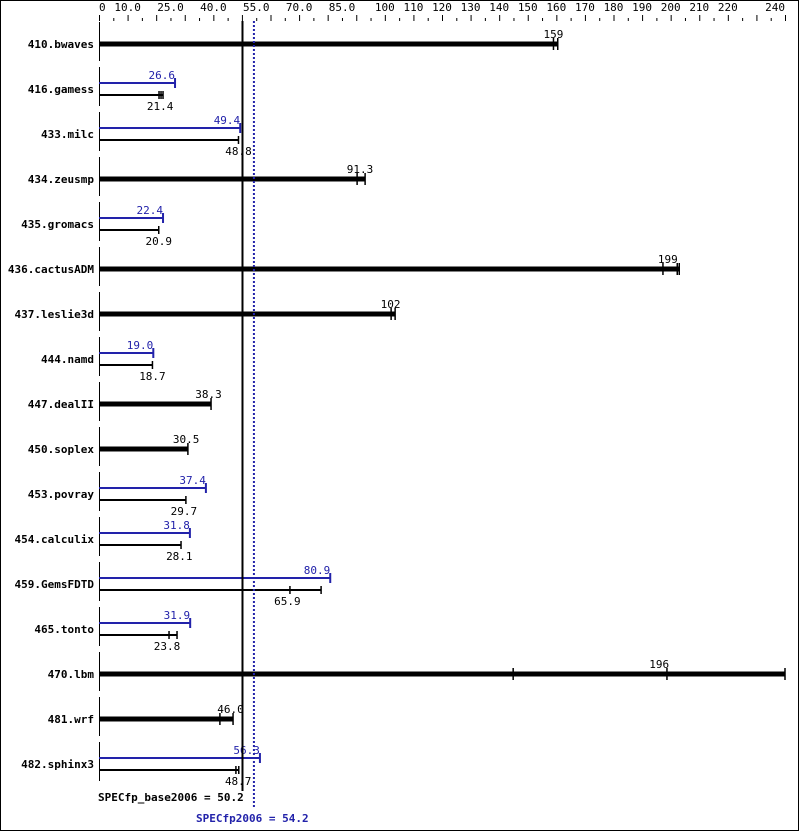 This screenshot has width=799, height=831. Describe the element at coordinates (775, 7) in the screenshot. I see `x-tick-label: 240` at that location.